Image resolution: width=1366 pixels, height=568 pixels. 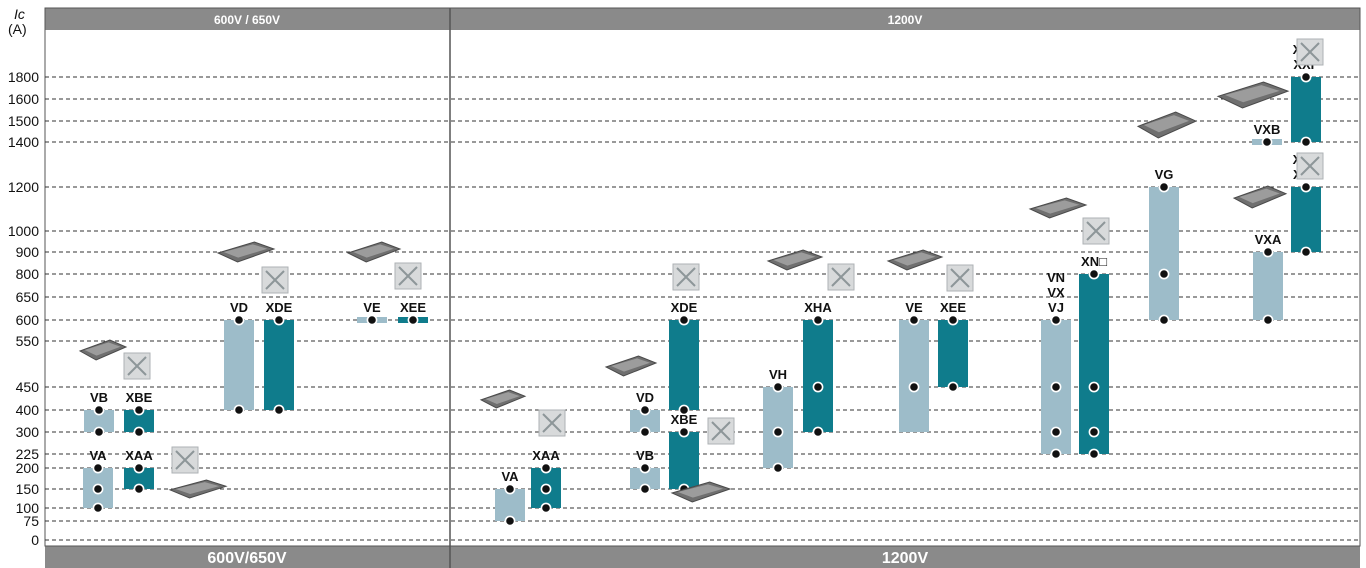 I want to click on bar-label: XAA, so click(x=139, y=455).